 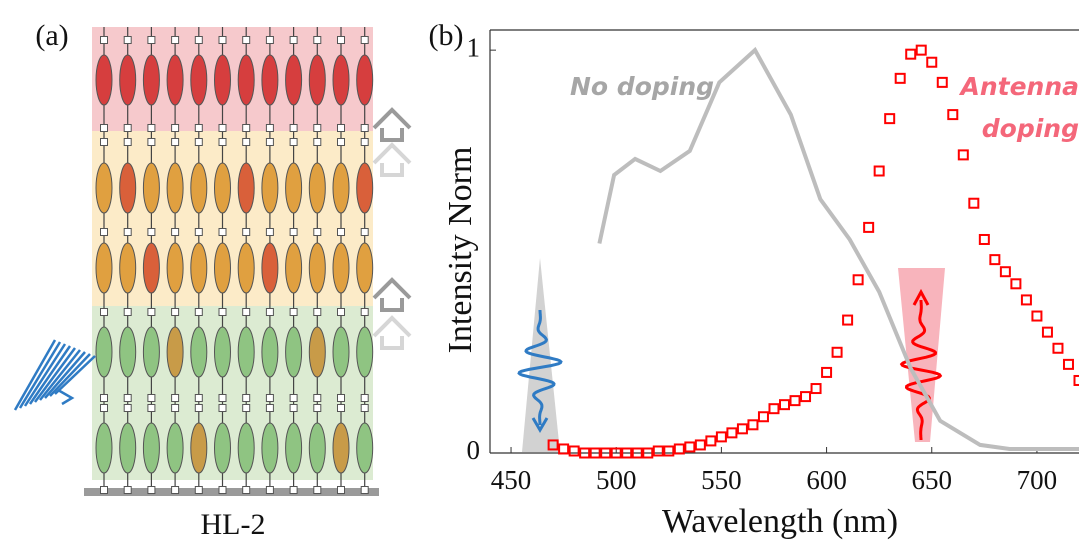 What do you see at coordinates (932, 480) in the screenshot?
I see `x-tick-label: 650` at bounding box center [932, 480].